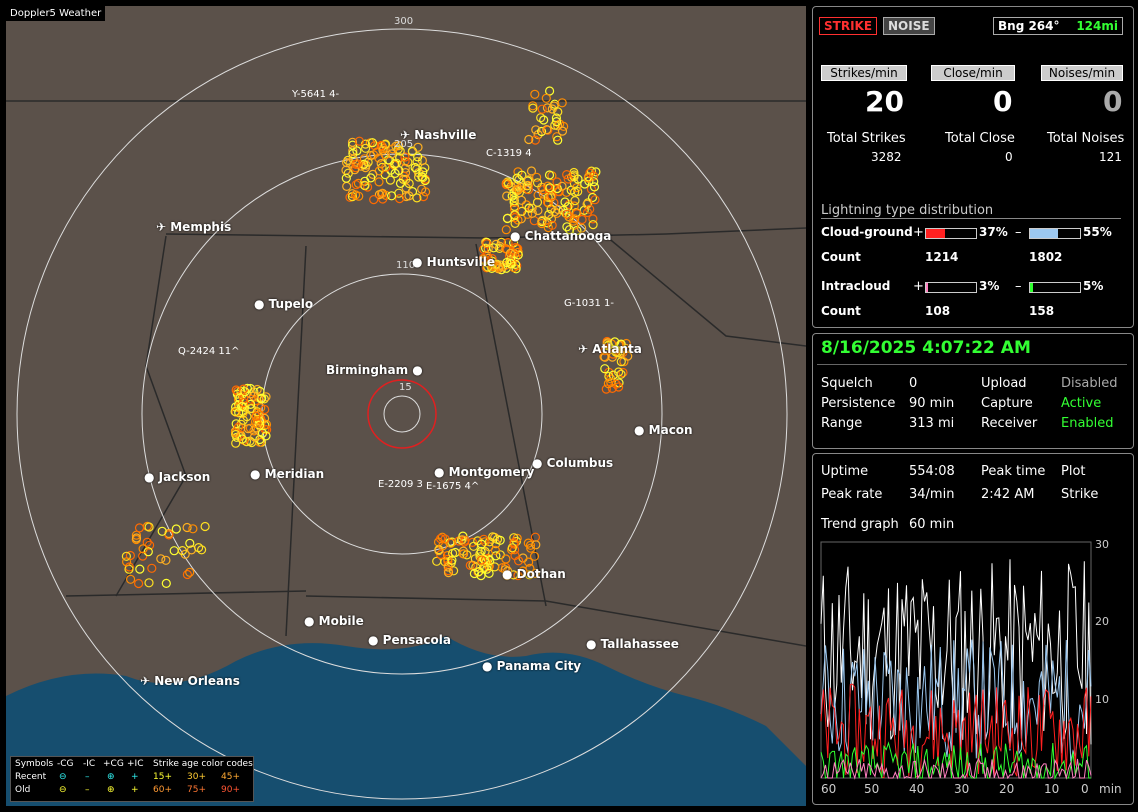 This screenshot has height=812, width=1138. I want to click on strikes-per-min-value: 20, so click(884, 101).